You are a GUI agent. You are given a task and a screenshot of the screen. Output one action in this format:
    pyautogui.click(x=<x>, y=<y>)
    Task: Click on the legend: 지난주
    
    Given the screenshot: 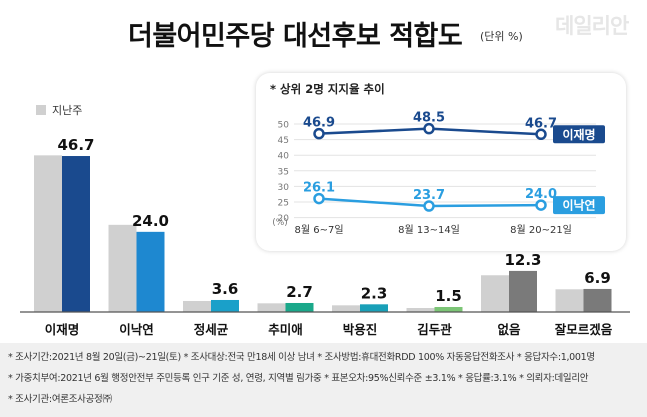 What is the action you would take?
    pyautogui.click(x=59, y=110)
    